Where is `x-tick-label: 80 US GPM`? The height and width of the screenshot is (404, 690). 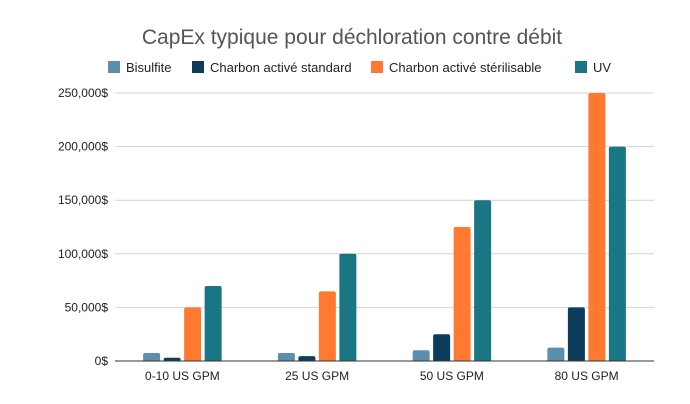
x-tick-label: 80 US GPM is located at coordinates (587, 376).